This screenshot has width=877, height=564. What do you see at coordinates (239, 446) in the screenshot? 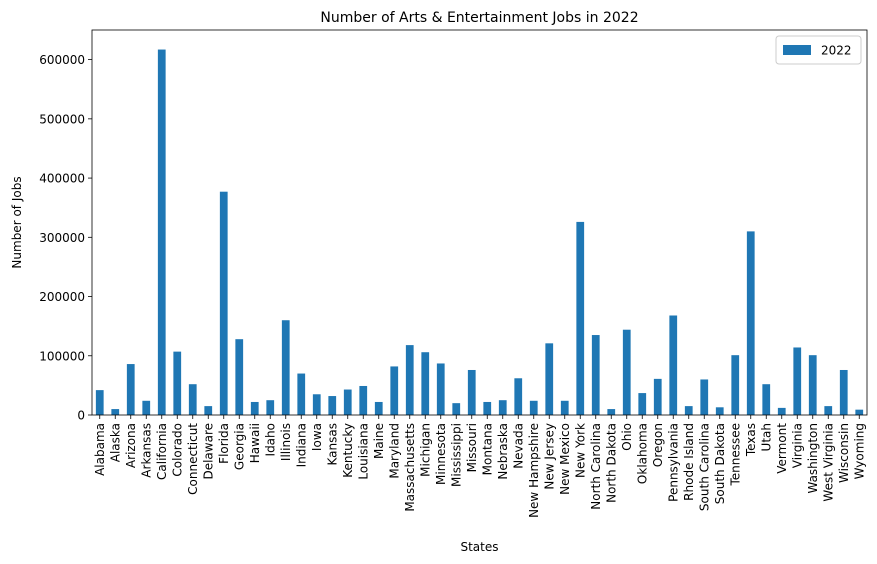
I see `x-tick-label: Georgia` at bounding box center [239, 446].